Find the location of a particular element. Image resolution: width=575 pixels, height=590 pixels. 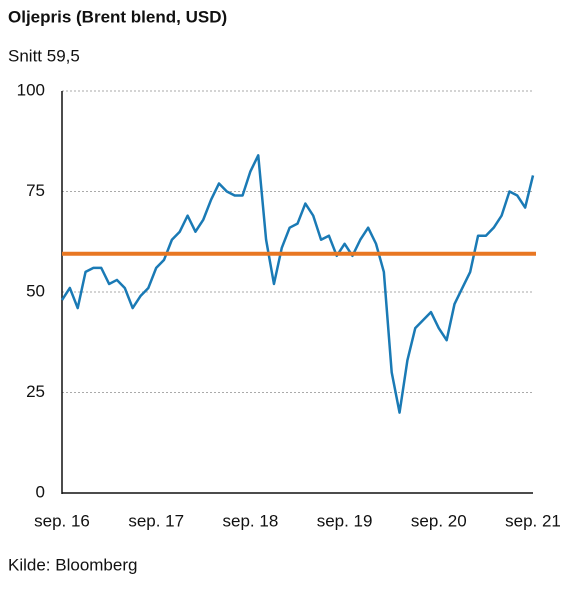

chart-title: Oljepris (Brent blend, USD) is located at coordinates (117, 16).